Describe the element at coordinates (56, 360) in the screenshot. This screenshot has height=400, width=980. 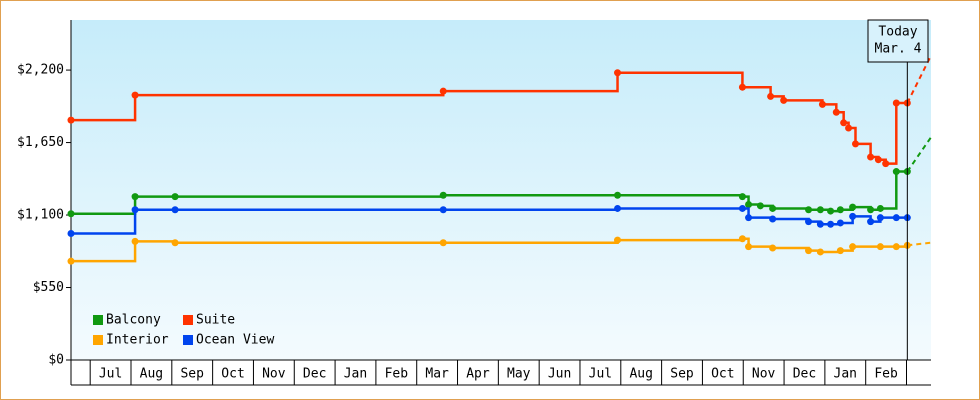
I see `y-tick-label: $0` at that location.